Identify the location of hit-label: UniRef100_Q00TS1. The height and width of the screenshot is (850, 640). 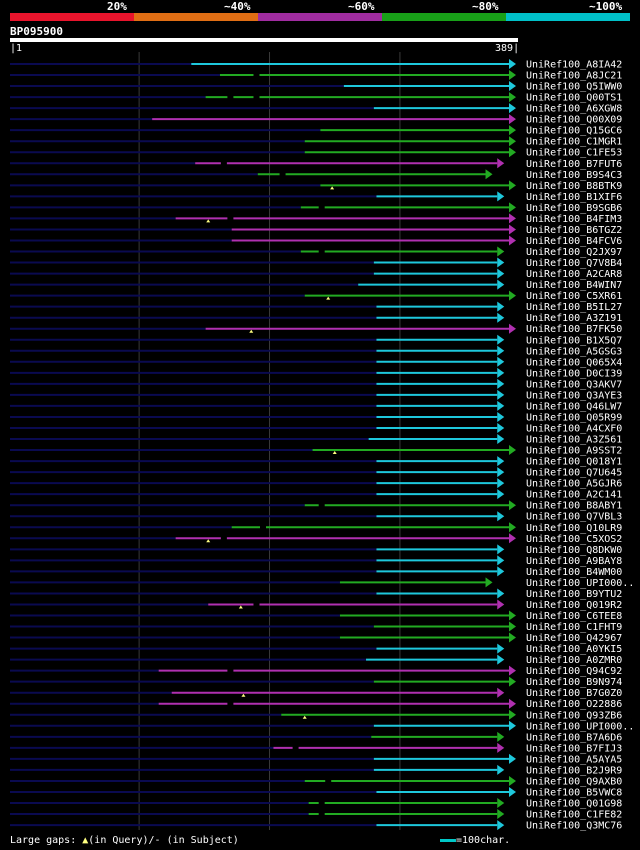
(574, 98).